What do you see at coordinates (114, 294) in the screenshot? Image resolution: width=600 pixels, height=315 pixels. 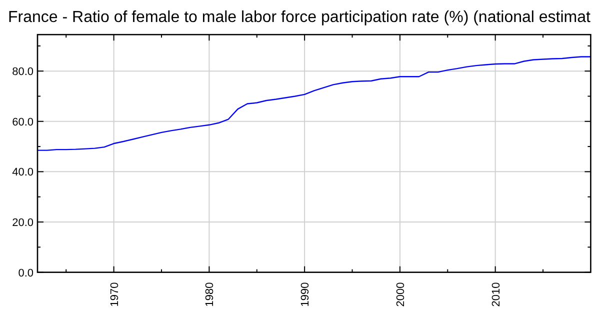 I see `x-tick-label: 1970` at bounding box center [114, 294].